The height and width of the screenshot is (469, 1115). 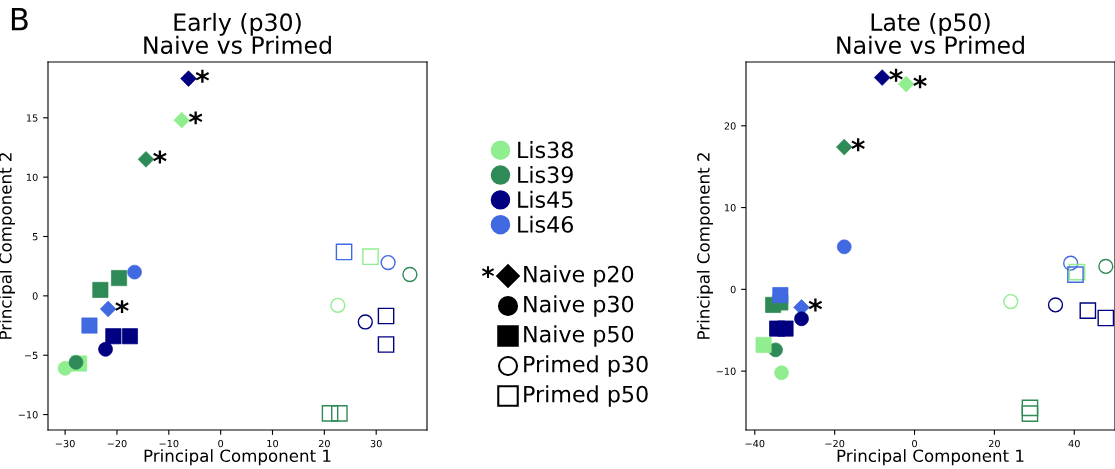 I want to click on x-tick-label: 40, so click(x=1074, y=443).